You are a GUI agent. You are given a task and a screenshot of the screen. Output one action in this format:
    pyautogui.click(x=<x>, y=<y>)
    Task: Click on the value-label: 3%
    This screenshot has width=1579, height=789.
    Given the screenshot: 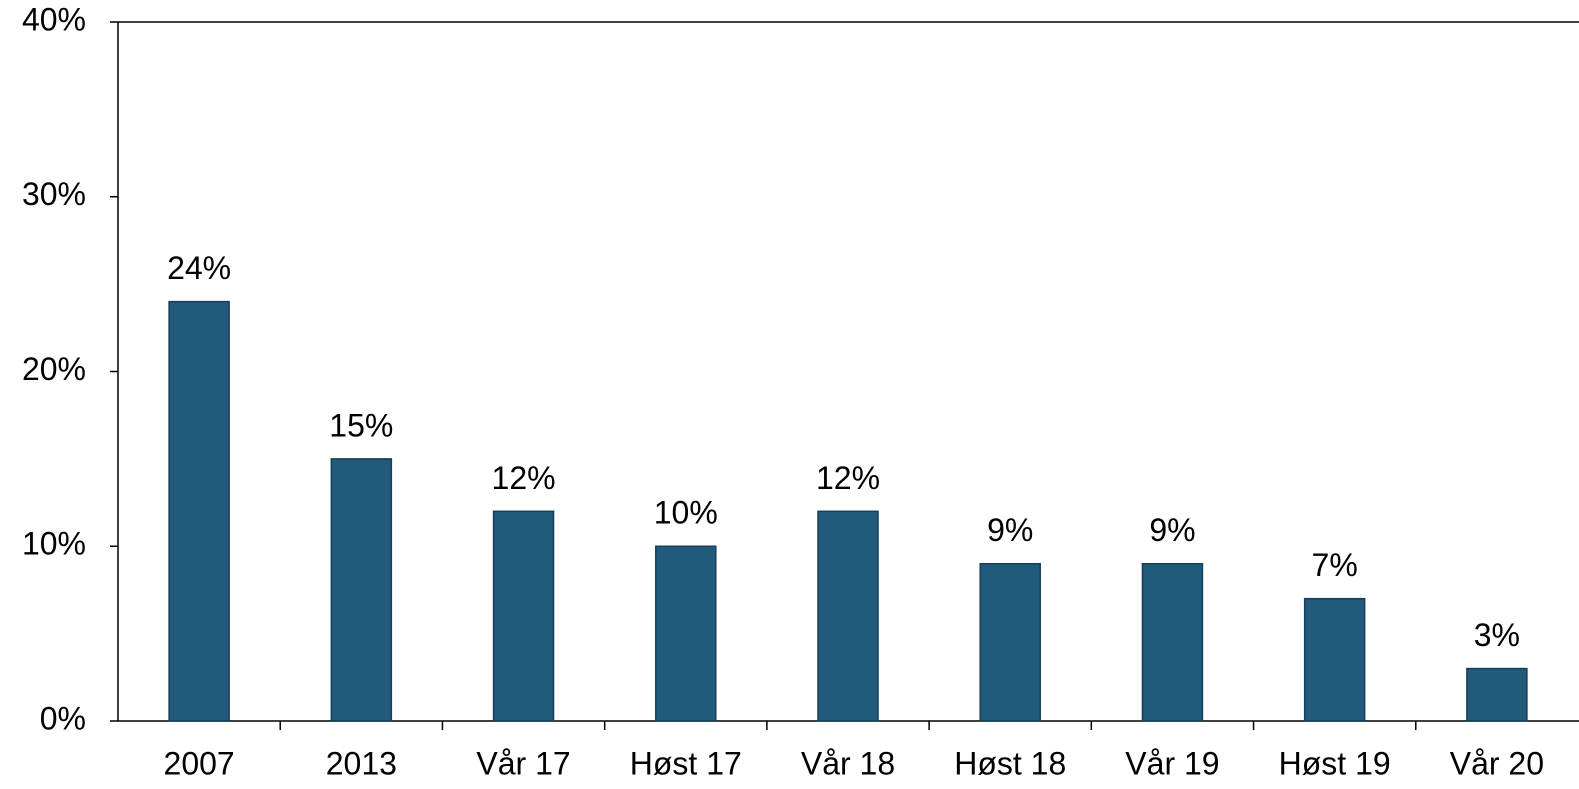 What is the action you would take?
    pyautogui.click(x=1497, y=635)
    